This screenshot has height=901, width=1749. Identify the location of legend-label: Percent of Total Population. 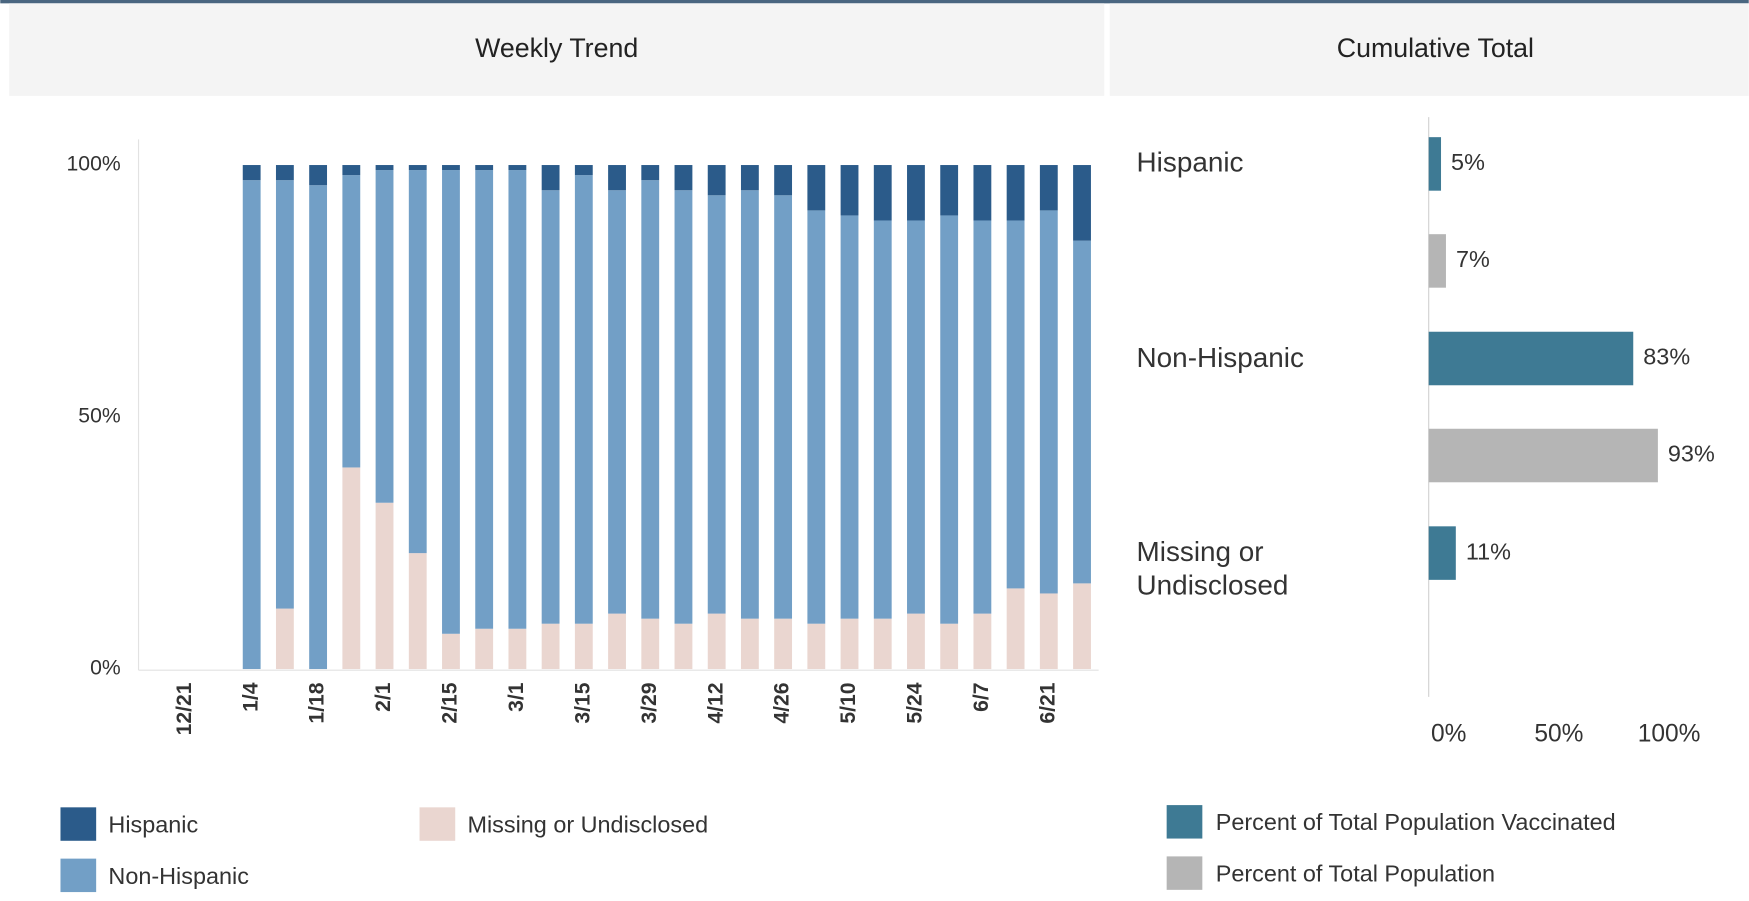
(1355, 874).